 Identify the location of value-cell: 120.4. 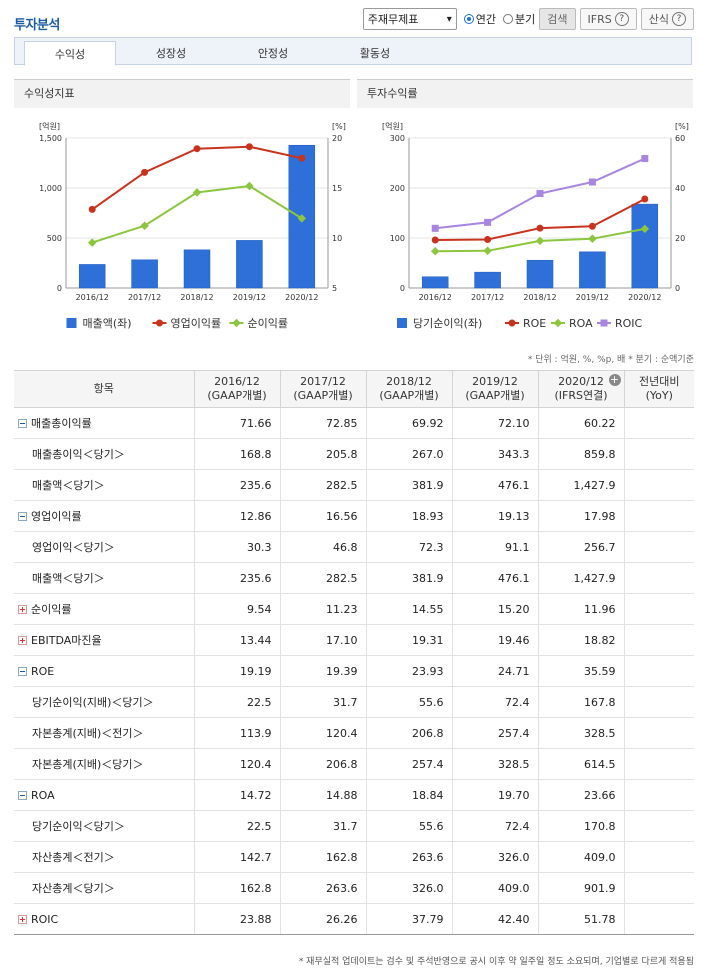
(322, 733).